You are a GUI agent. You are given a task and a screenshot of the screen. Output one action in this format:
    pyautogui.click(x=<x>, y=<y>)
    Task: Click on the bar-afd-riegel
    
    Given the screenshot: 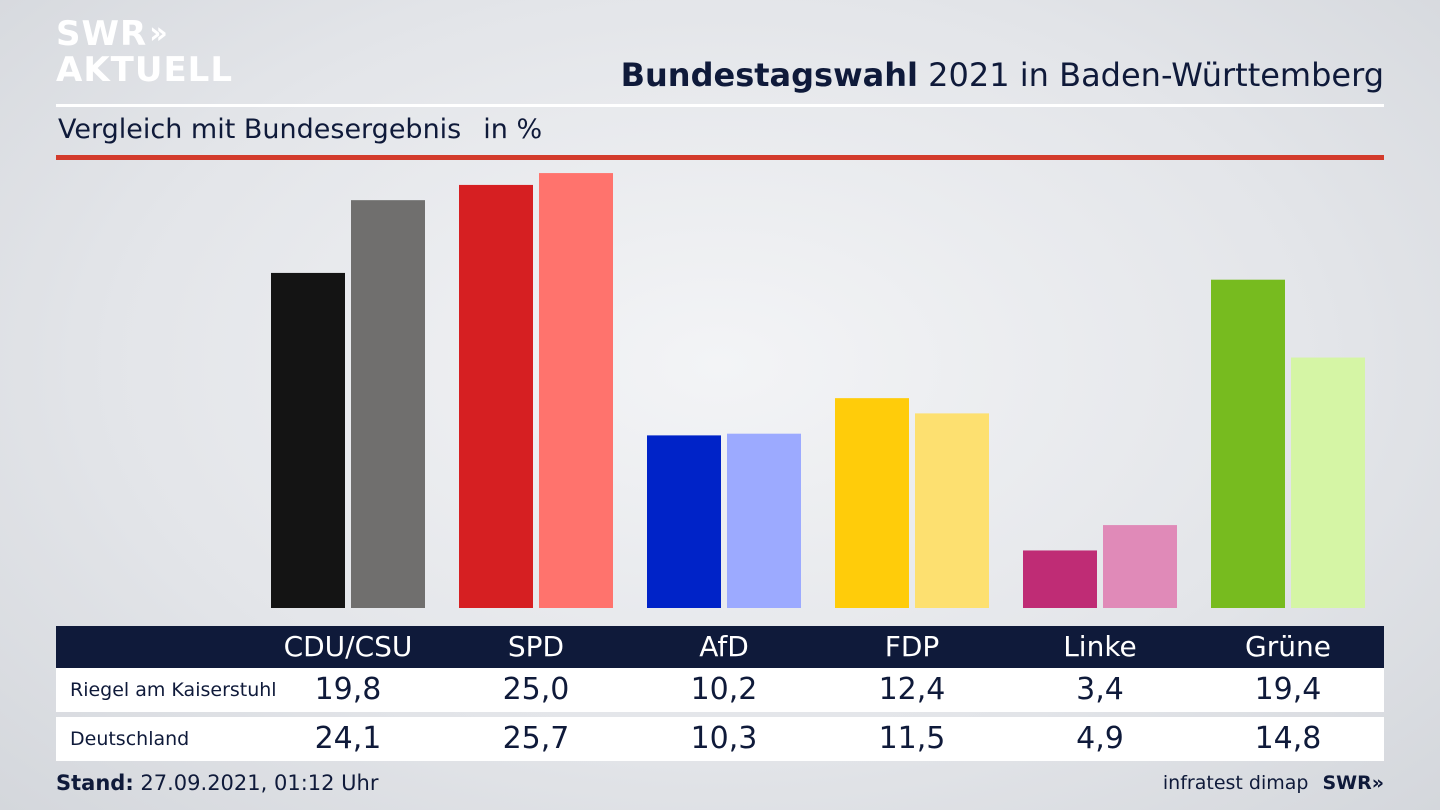 What is the action you would take?
    pyautogui.click(x=684, y=521)
    